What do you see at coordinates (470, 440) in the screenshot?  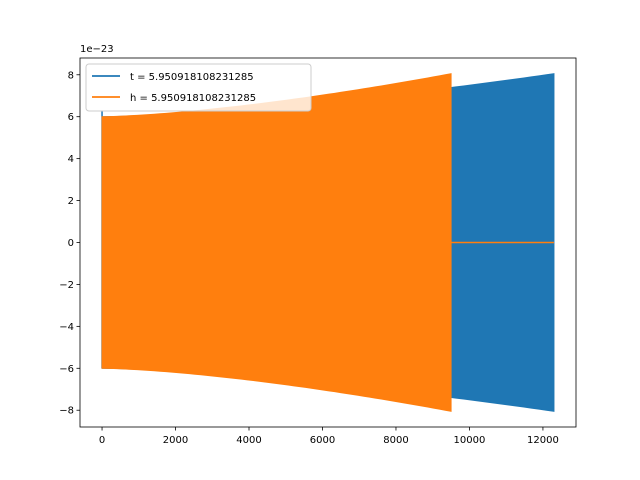 I see `x-tick-label: 10000` at bounding box center [470, 440].